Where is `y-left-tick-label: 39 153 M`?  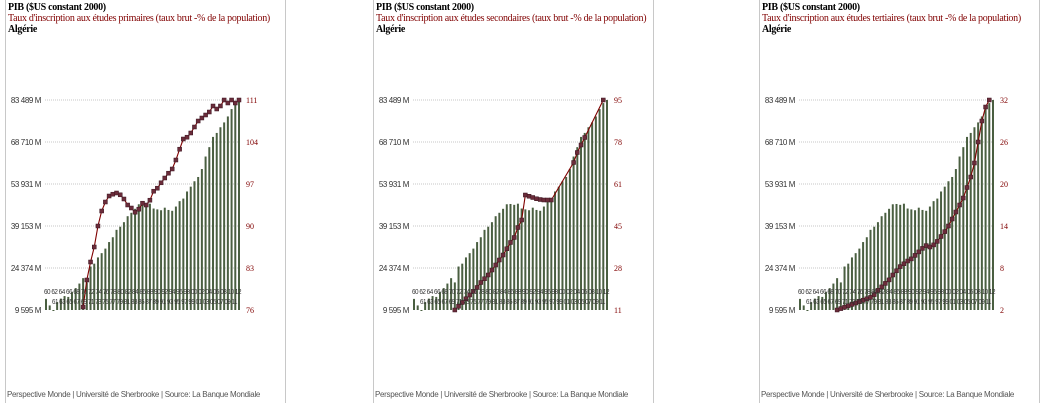 y-left-tick-label: 39 153 M is located at coordinates (26, 226).